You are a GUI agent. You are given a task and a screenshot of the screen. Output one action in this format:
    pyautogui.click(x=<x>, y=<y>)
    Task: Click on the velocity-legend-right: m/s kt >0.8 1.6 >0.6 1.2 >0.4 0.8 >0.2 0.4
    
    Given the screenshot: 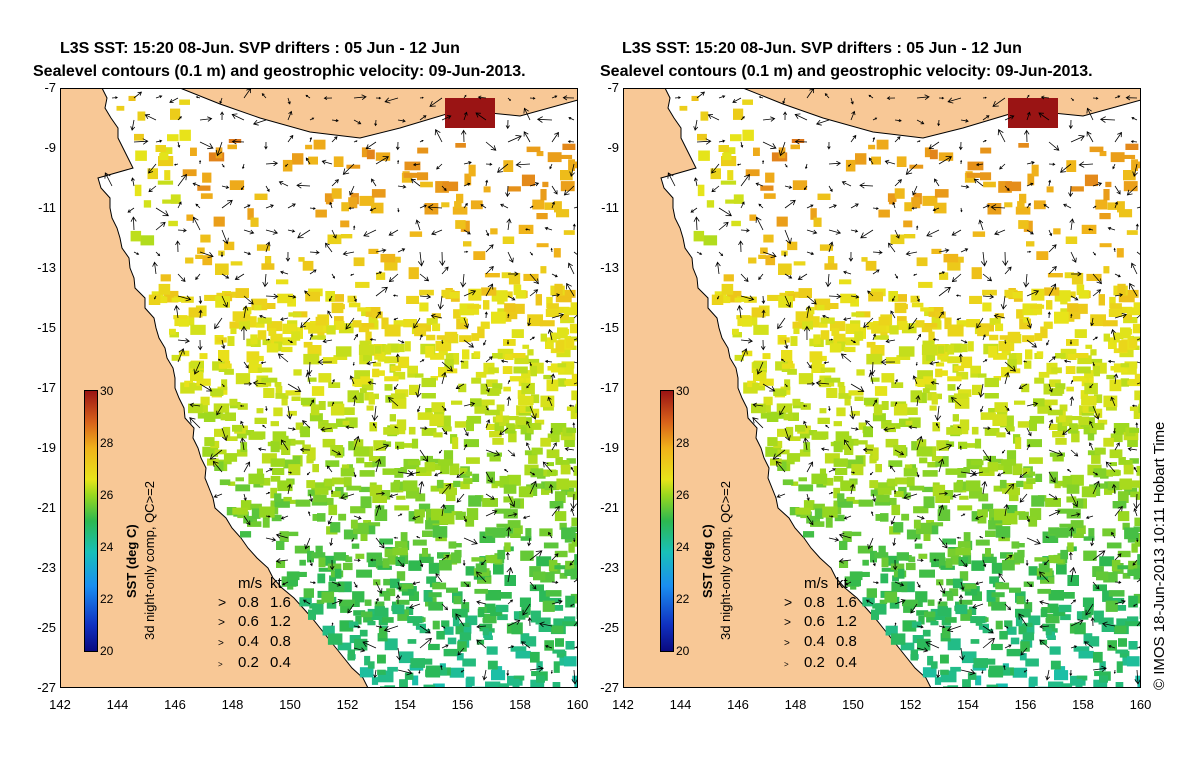 What is the action you would take?
    pyautogui.click(x=820, y=624)
    